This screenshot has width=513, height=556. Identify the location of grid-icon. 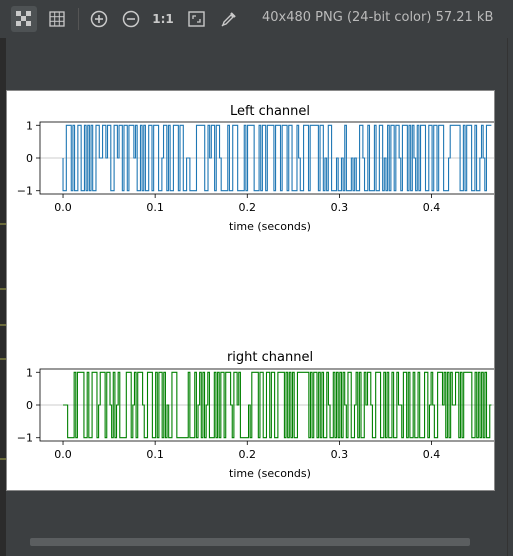
(57, 19).